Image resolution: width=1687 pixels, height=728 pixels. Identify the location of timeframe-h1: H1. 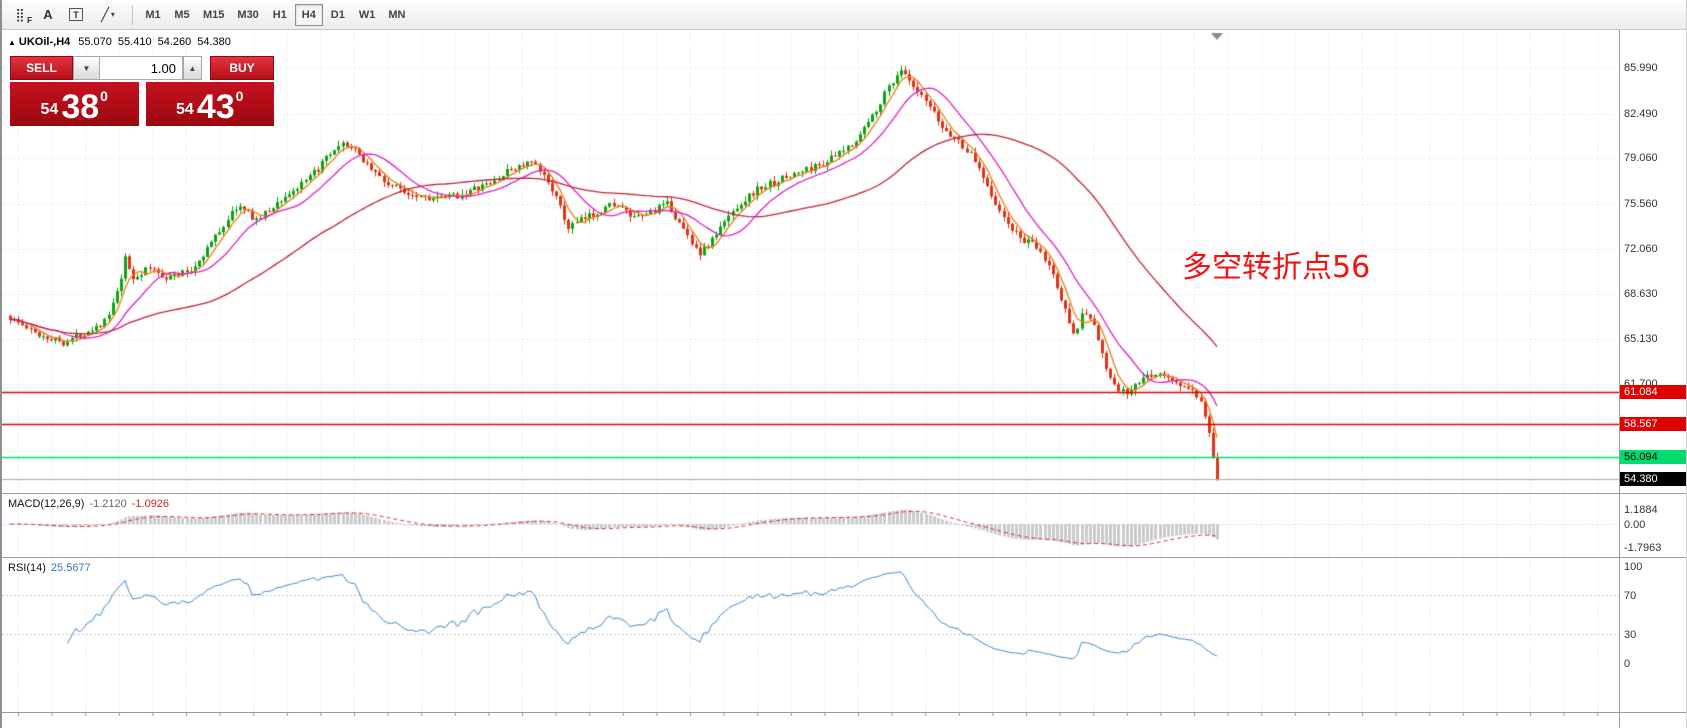
(279, 14).